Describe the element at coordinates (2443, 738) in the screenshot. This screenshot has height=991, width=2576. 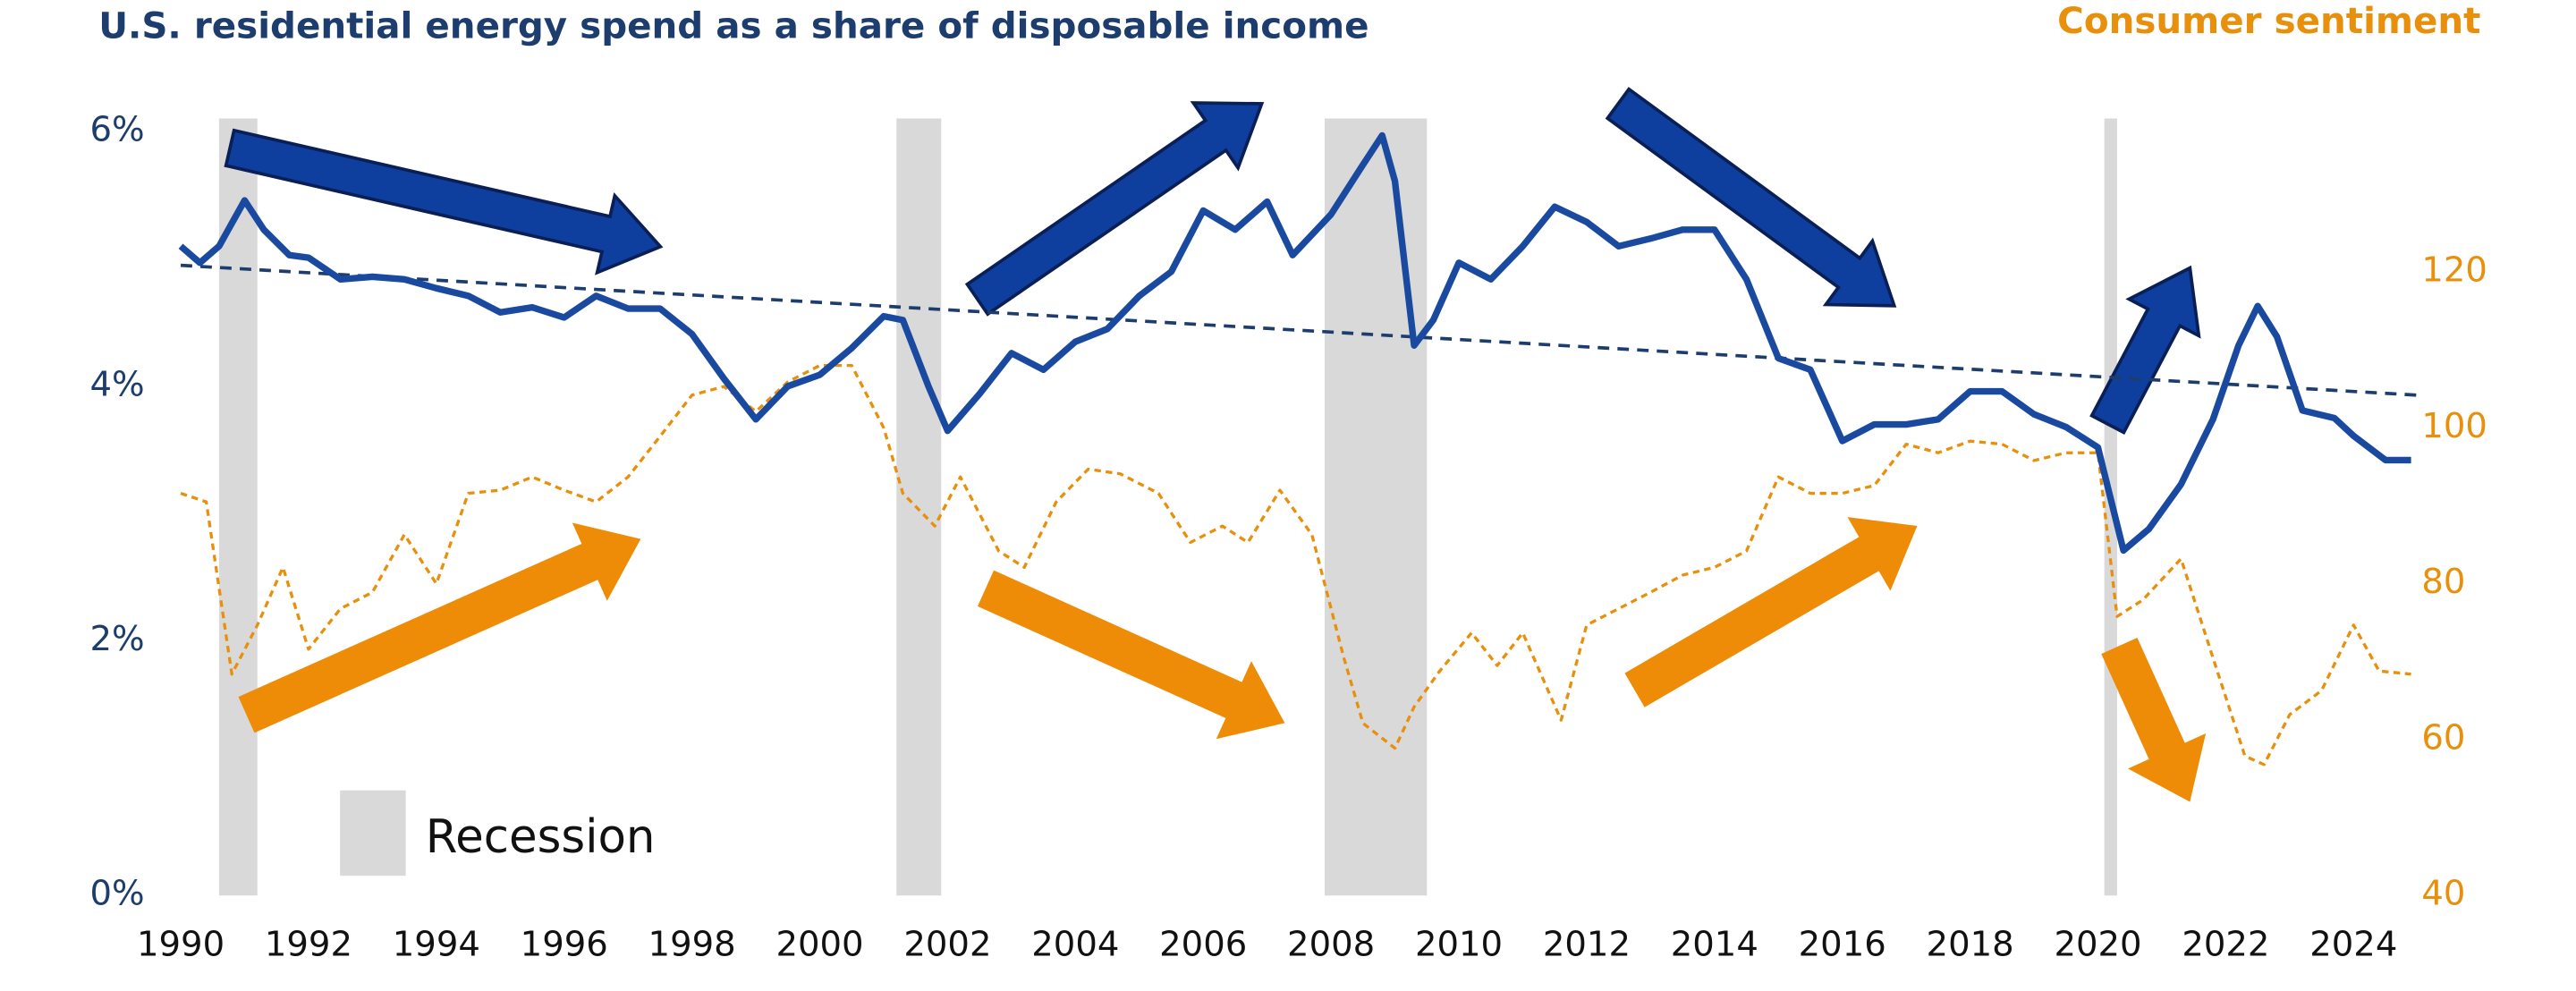
I see `y2-tick-label: 60` at that location.